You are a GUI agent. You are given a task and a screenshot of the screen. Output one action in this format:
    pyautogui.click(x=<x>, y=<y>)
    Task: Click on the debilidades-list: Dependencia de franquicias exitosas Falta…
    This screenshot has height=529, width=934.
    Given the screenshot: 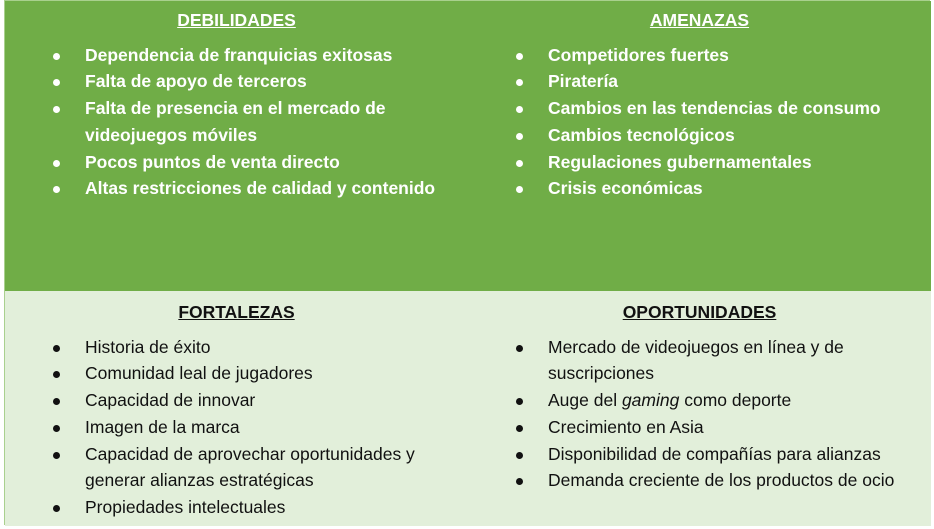 What is the action you would take?
    pyautogui.click(x=244, y=122)
    